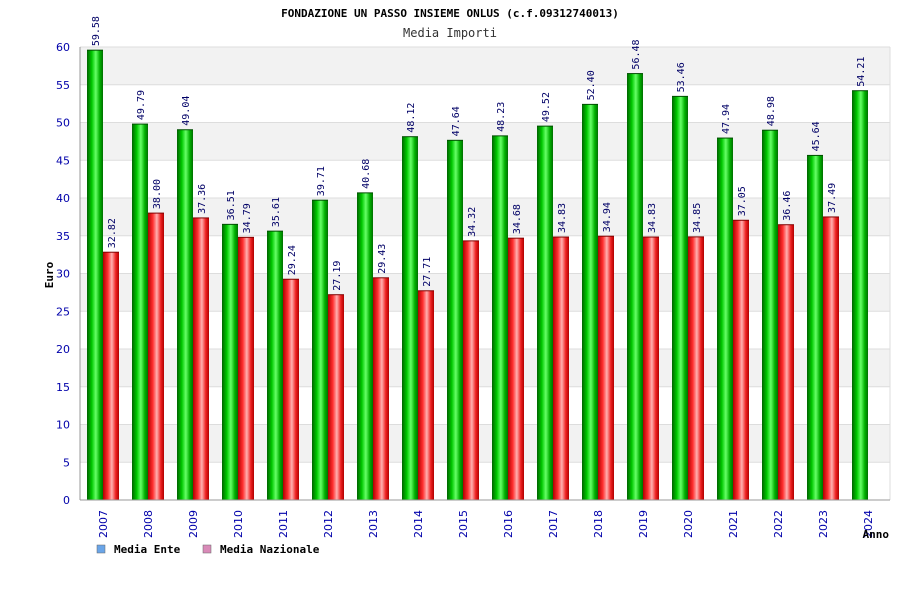 This screenshot has width=900, height=600. Describe the element at coordinates (545, 313) in the screenshot. I see `bar-media-ente-2017` at that location.